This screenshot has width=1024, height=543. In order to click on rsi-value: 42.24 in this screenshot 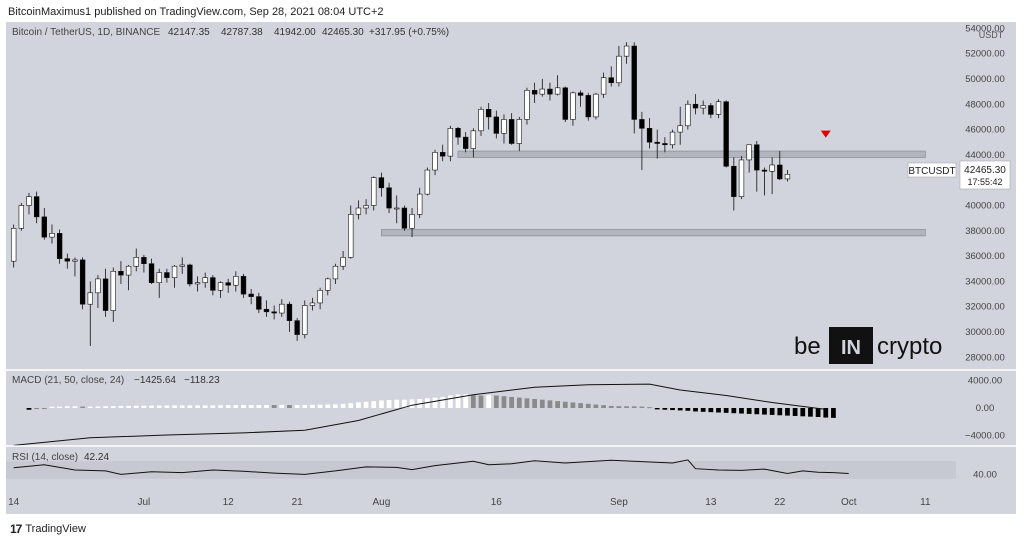, I will do `click(96, 457)`.